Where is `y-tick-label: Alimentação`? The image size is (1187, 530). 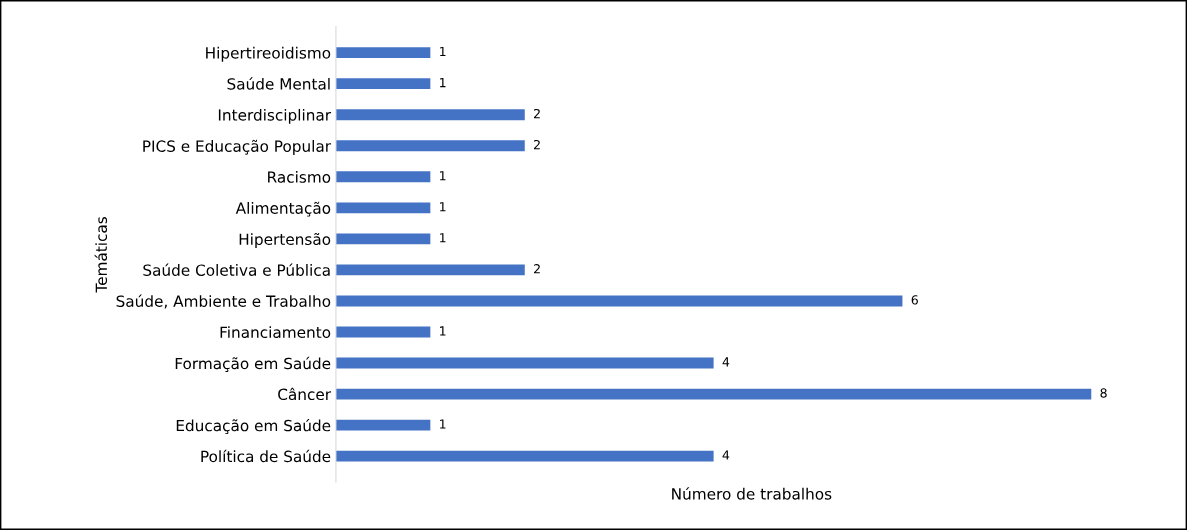 y-tick-label: Alimentação is located at coordinates (283, 209).